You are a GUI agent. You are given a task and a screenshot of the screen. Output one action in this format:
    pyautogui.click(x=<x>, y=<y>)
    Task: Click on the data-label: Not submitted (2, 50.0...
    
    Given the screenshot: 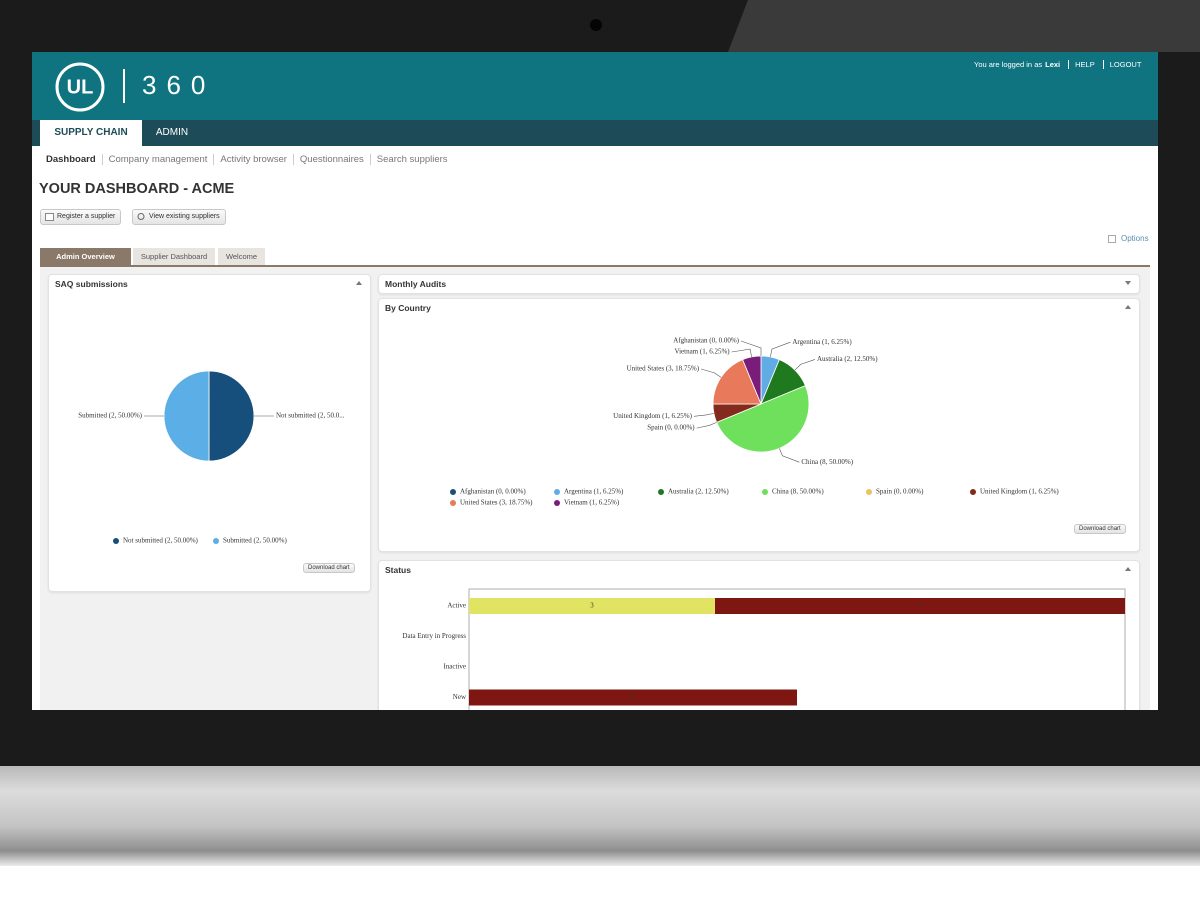 What is the action you would take?
    pyautogui.click(x=310, y=416)
    